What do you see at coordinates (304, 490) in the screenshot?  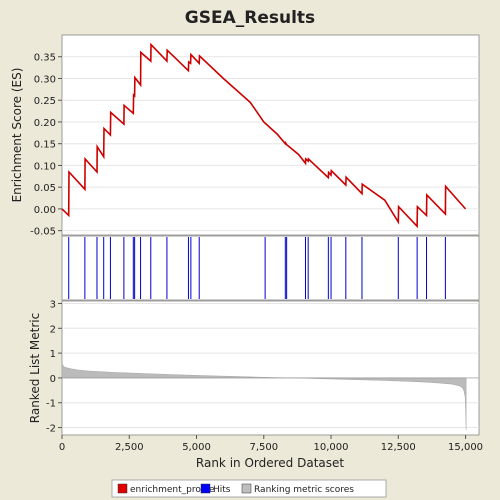 I see `legend-label: Ranking metric scores` at bounding box center [304, 490].